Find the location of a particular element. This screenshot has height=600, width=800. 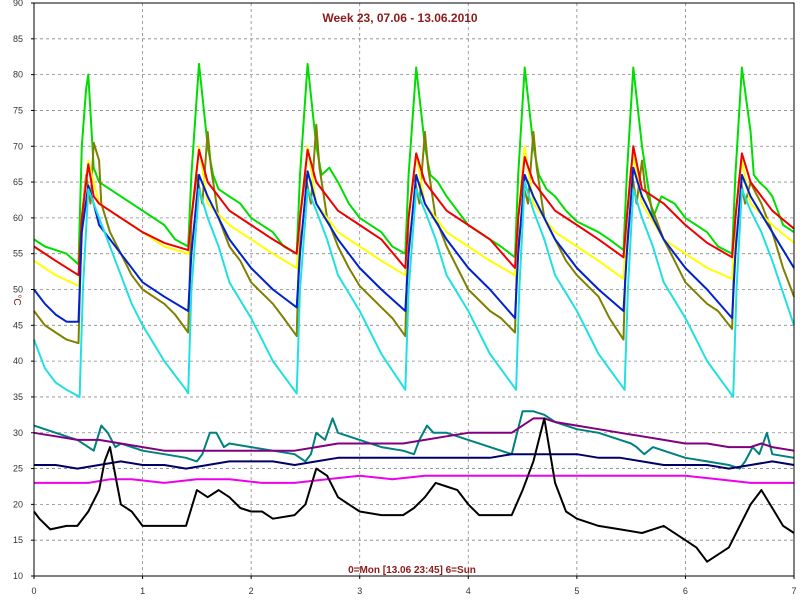

x-axis-note: 0=Mon [13.06 23:45] 6=Sun is located at coordinates (412, 570).